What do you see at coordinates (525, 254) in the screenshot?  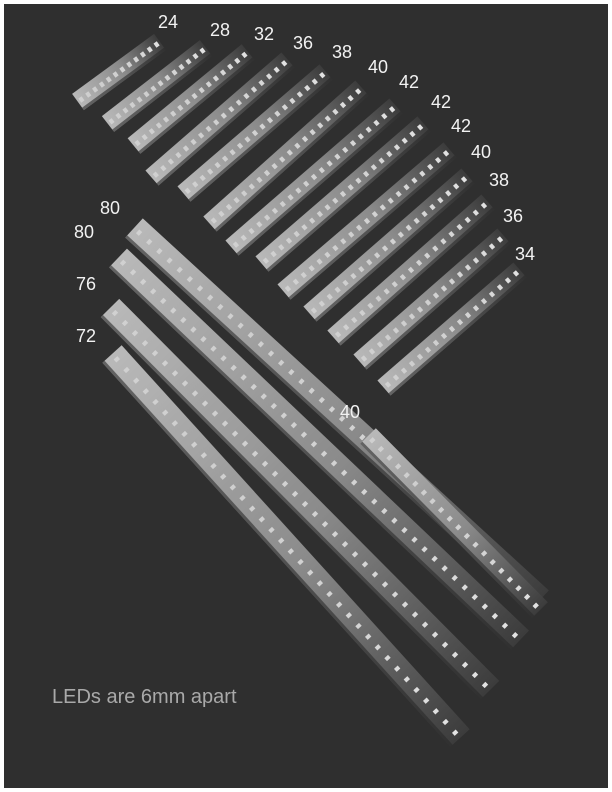 I see `upper-strip-label-13: 34` at bounding box center [525, 254].